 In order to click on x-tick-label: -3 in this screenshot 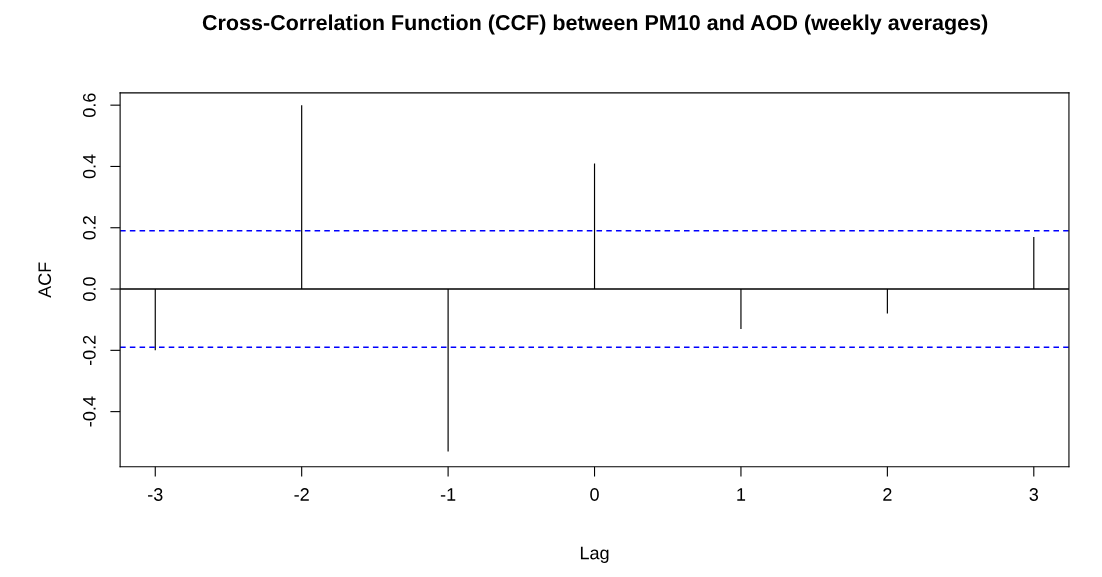, I will do `click(155, 494)`.